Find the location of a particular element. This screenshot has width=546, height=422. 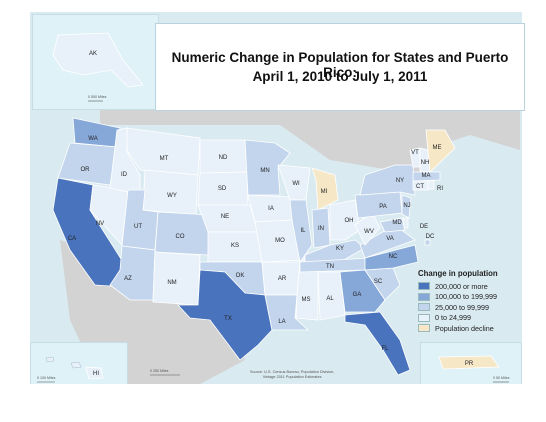

svg-text: OR is located at coordinates (86, 170).